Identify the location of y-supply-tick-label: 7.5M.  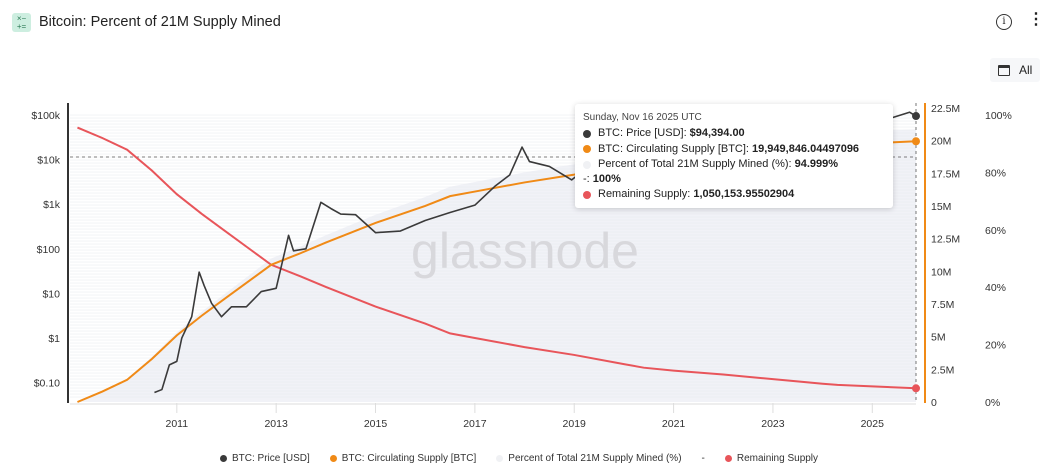
(942, 305).